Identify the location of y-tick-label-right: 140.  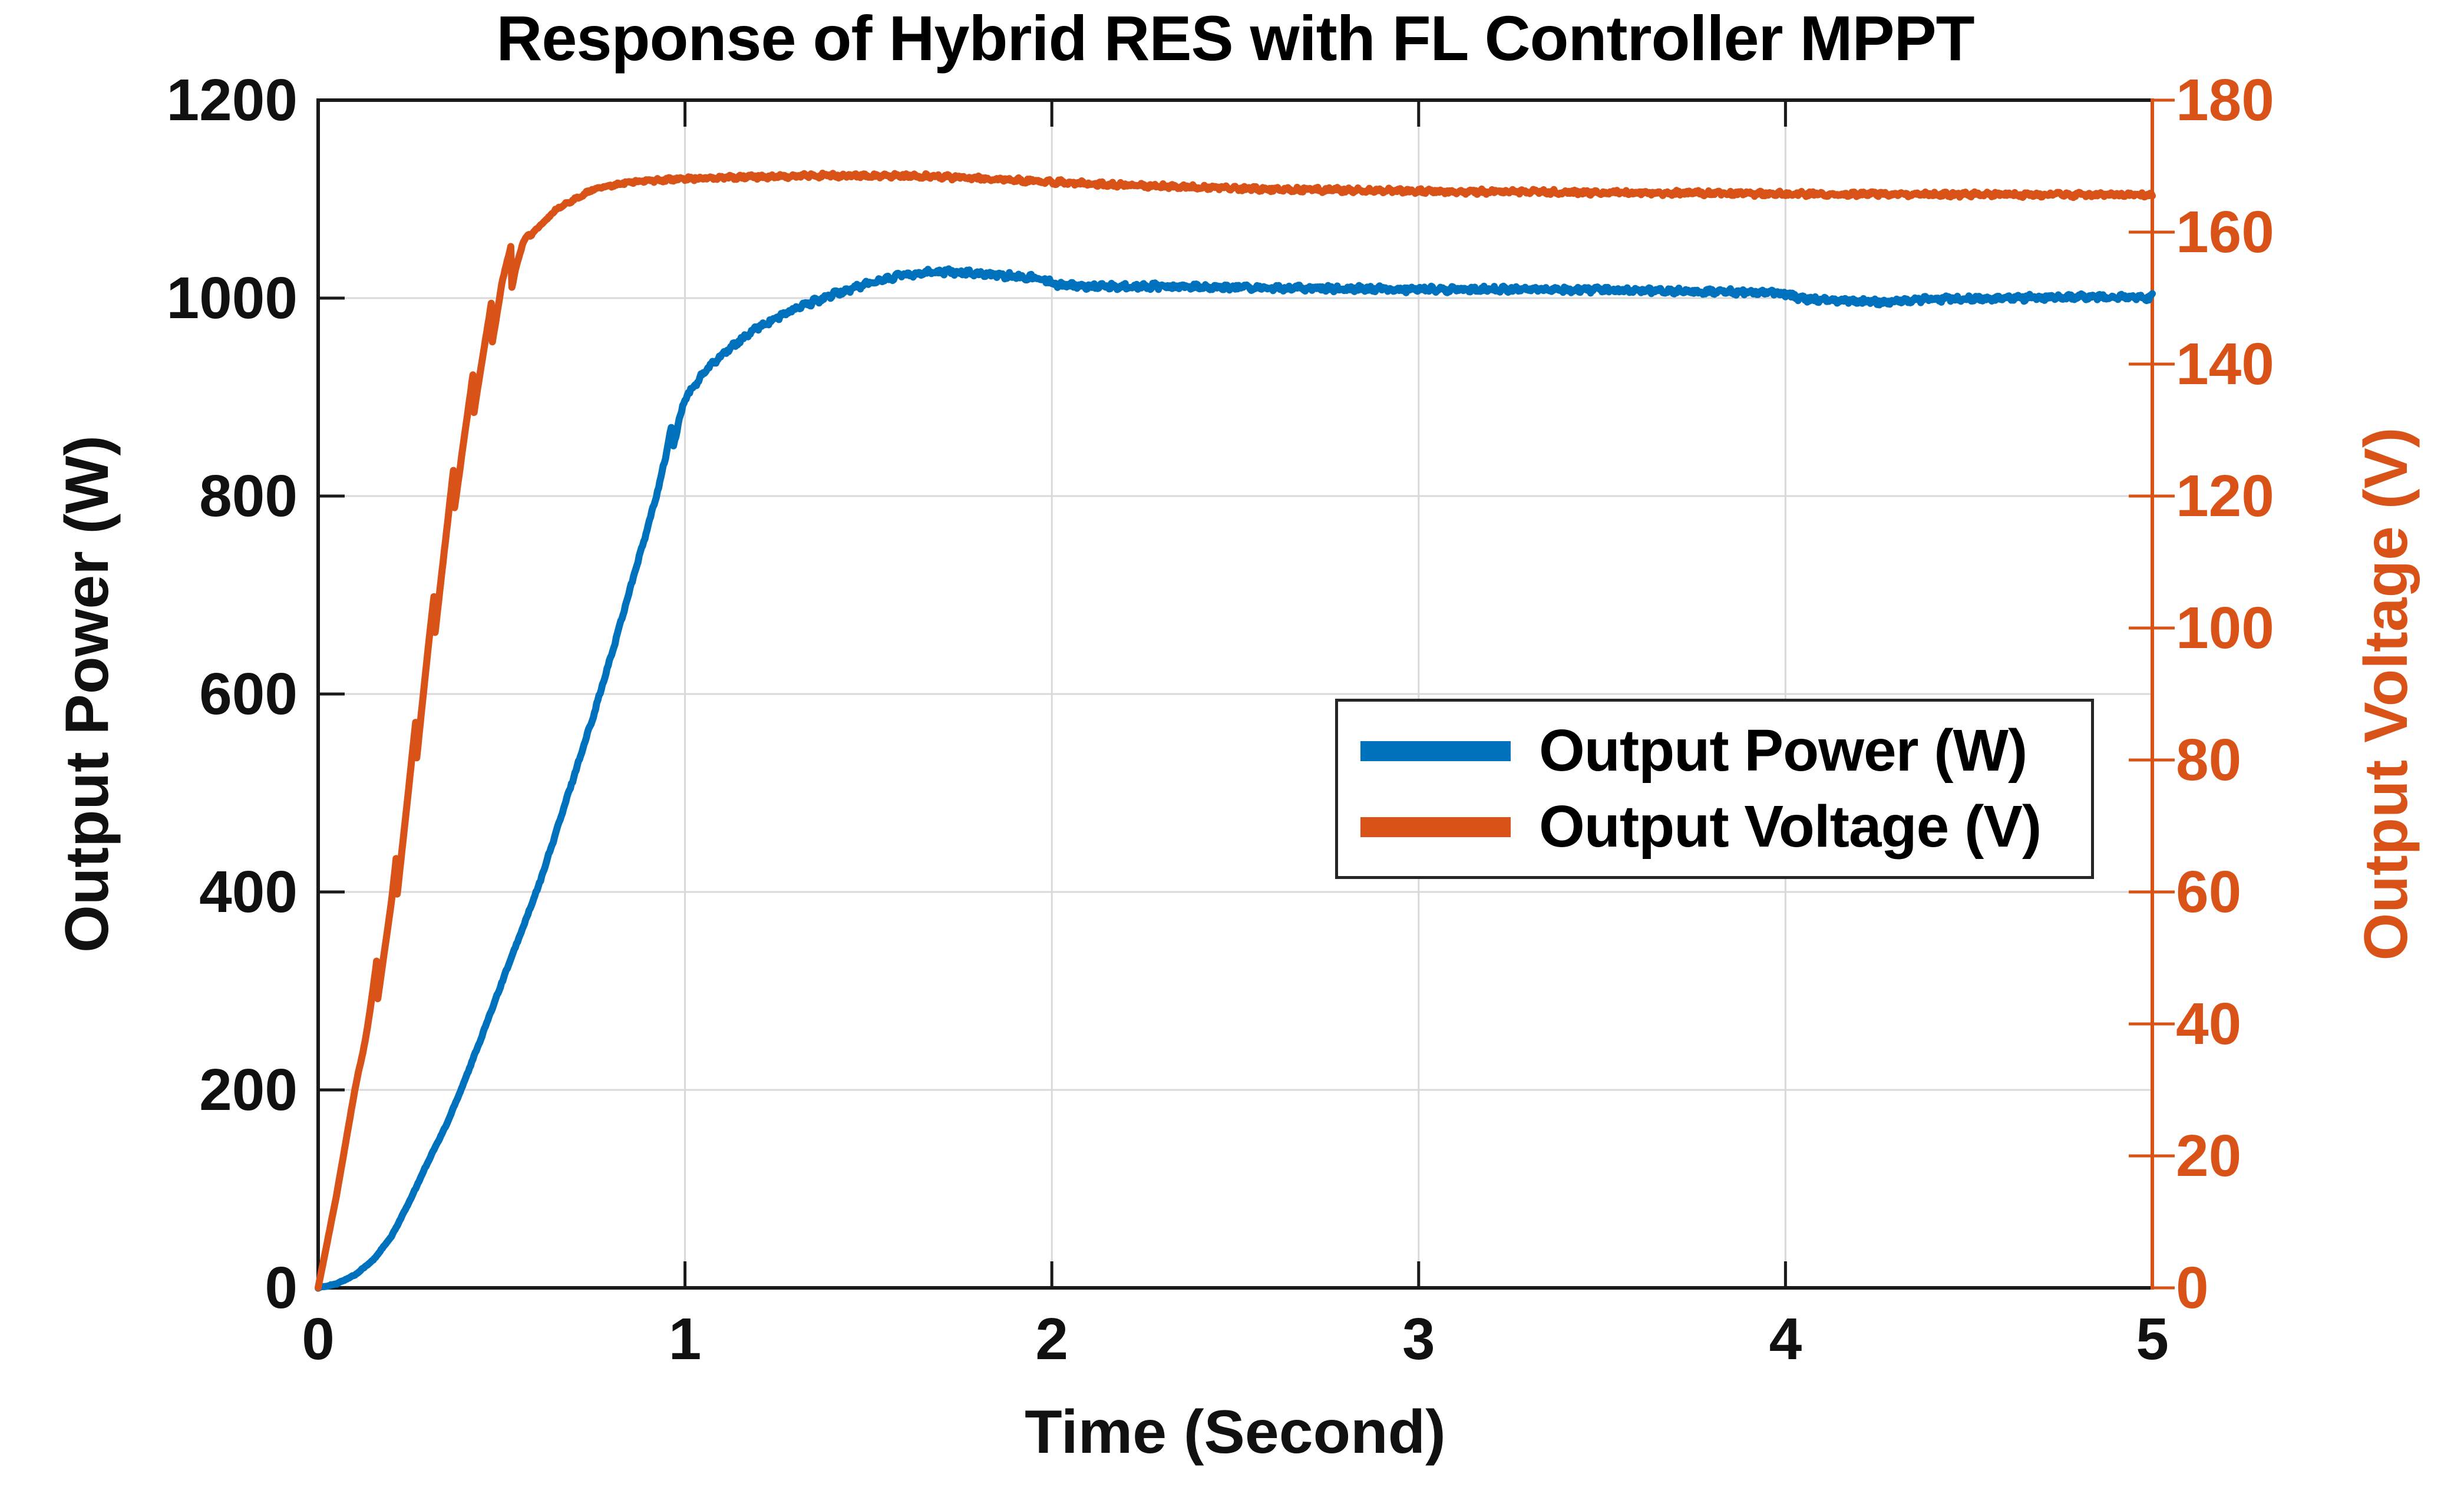
(2225, 364).